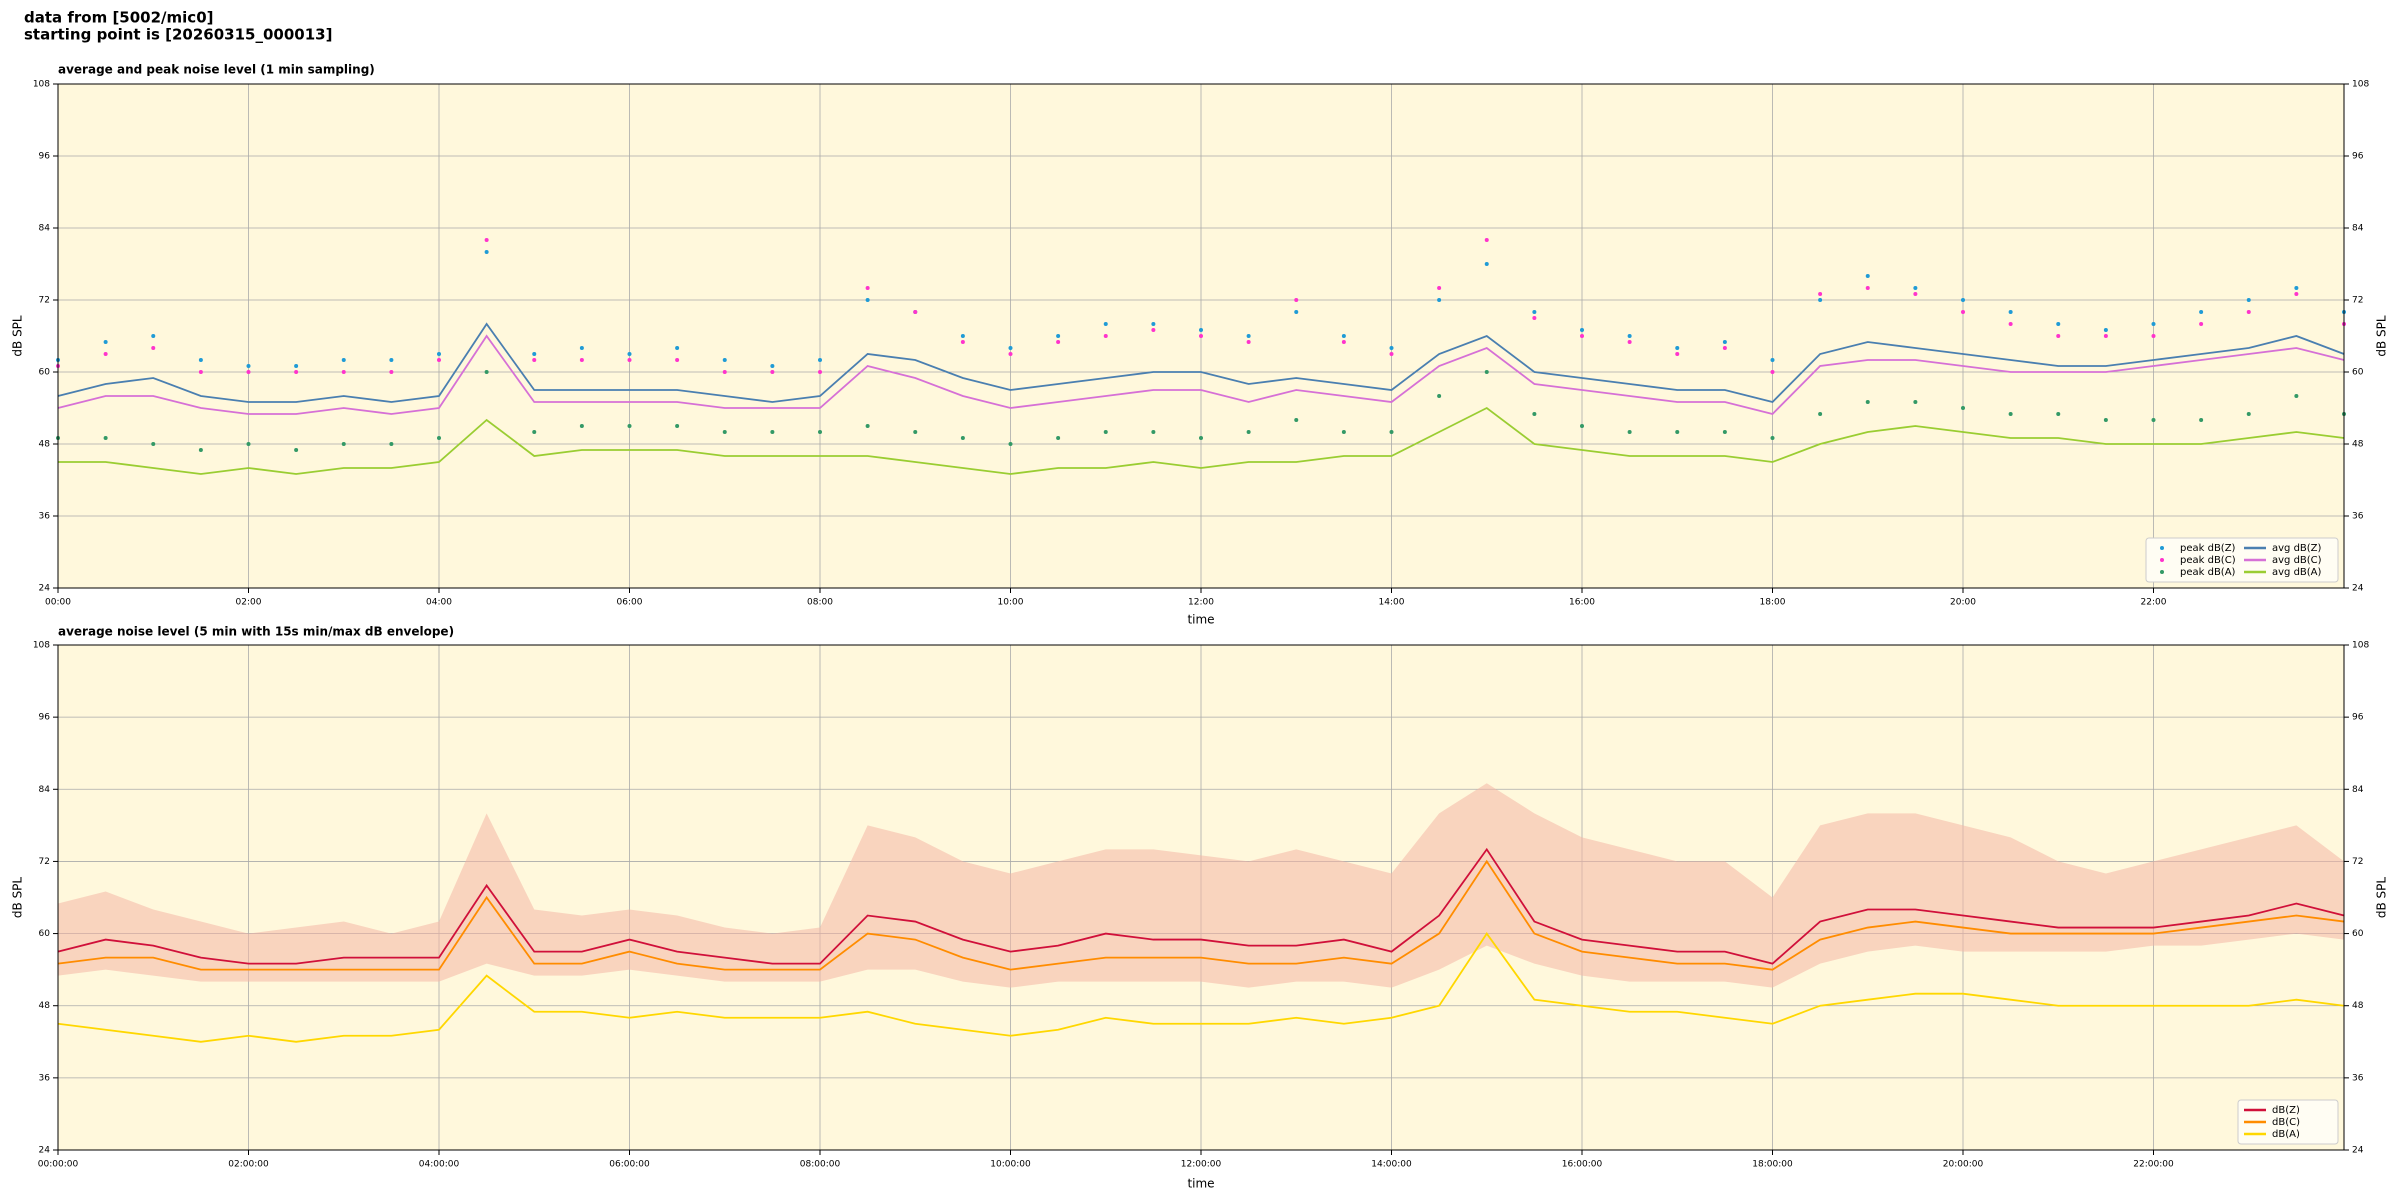 This screenshot has height=1204, width=2400. I want to click on x-tick-label: 10:00:00, so click(1010, 1165).